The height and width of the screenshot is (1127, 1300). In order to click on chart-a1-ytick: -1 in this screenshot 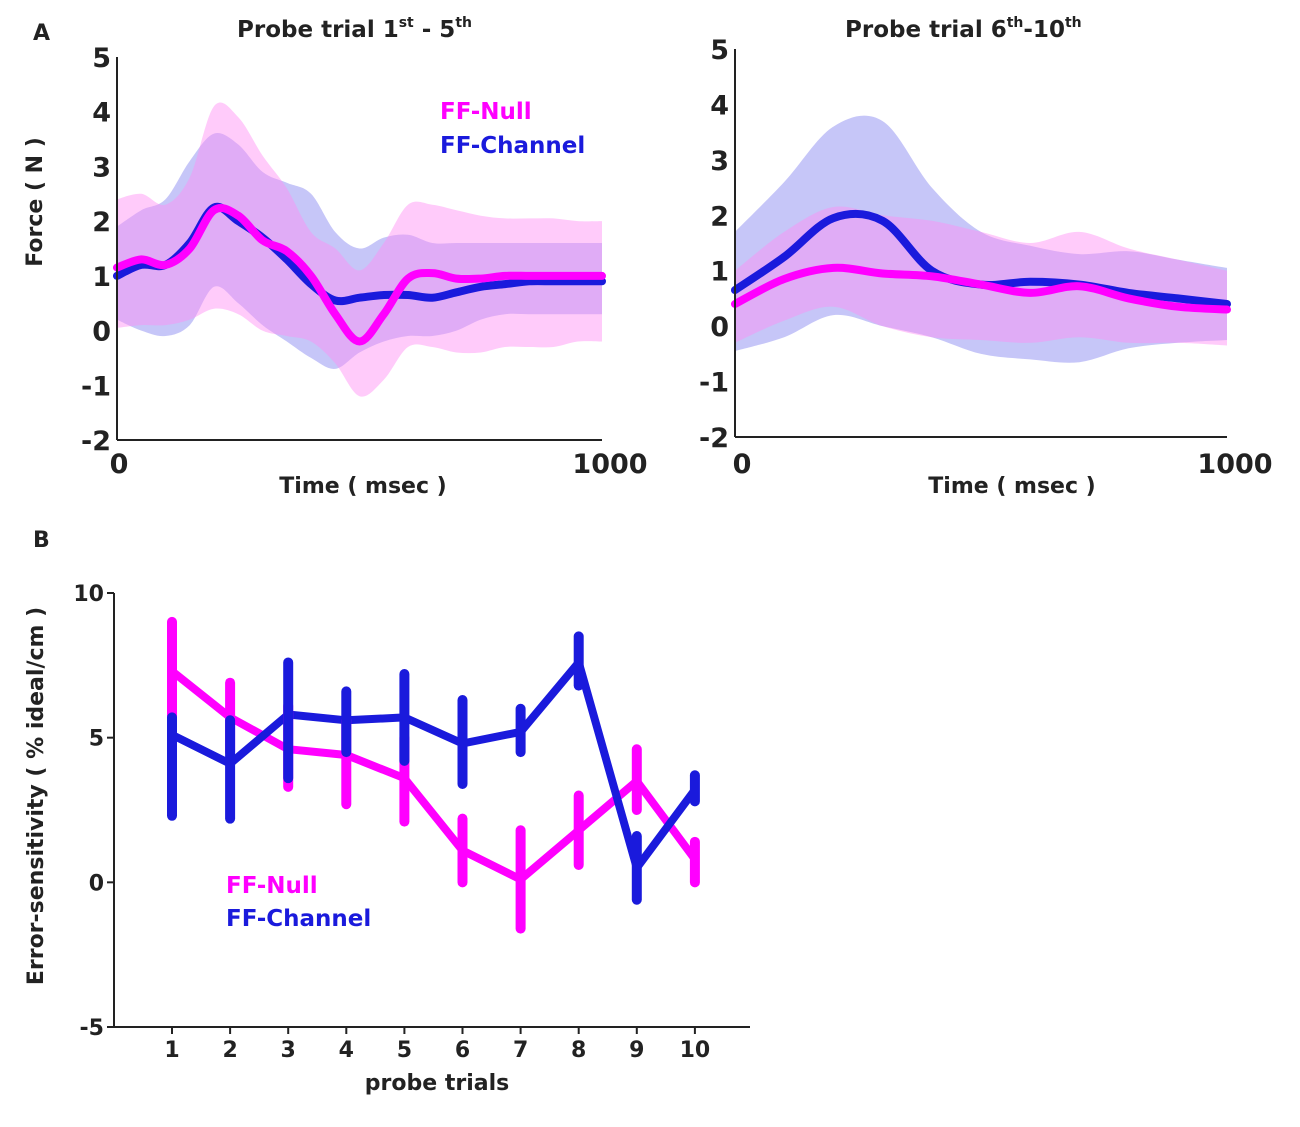, I will do `click(96, 386)`.